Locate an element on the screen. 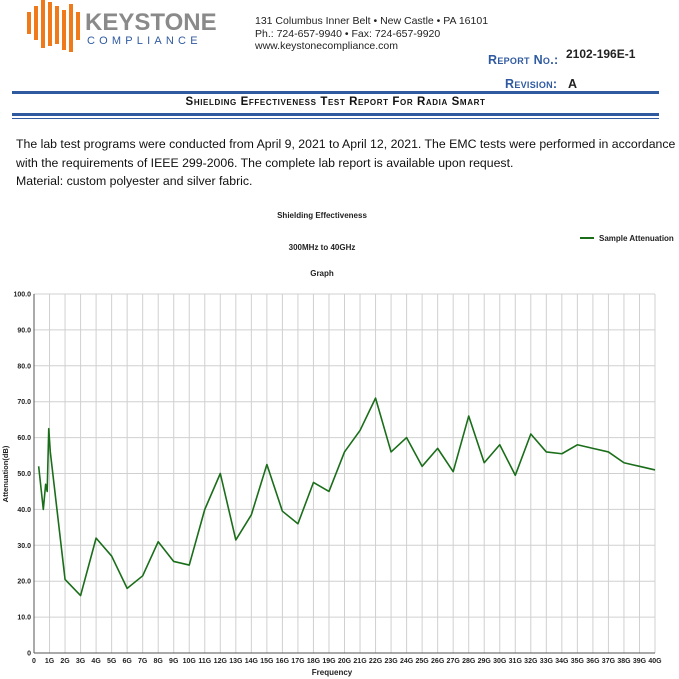 The image size is (679, 679). chart-subtitle: 300MHz to 40GHz is located at coordinates (322, 247).